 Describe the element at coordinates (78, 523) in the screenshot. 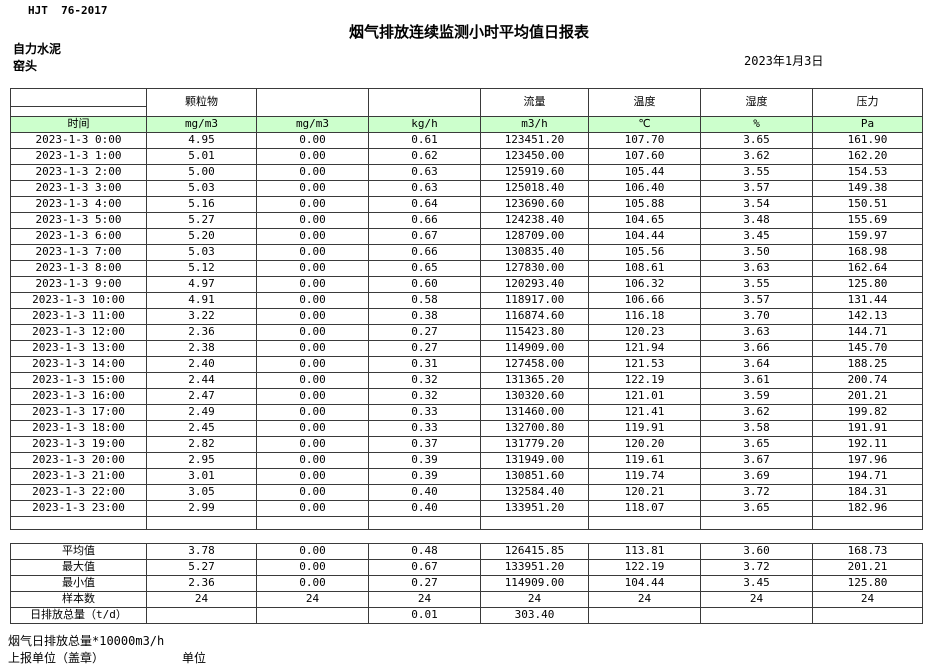

I see `row-label-cell` at that location.